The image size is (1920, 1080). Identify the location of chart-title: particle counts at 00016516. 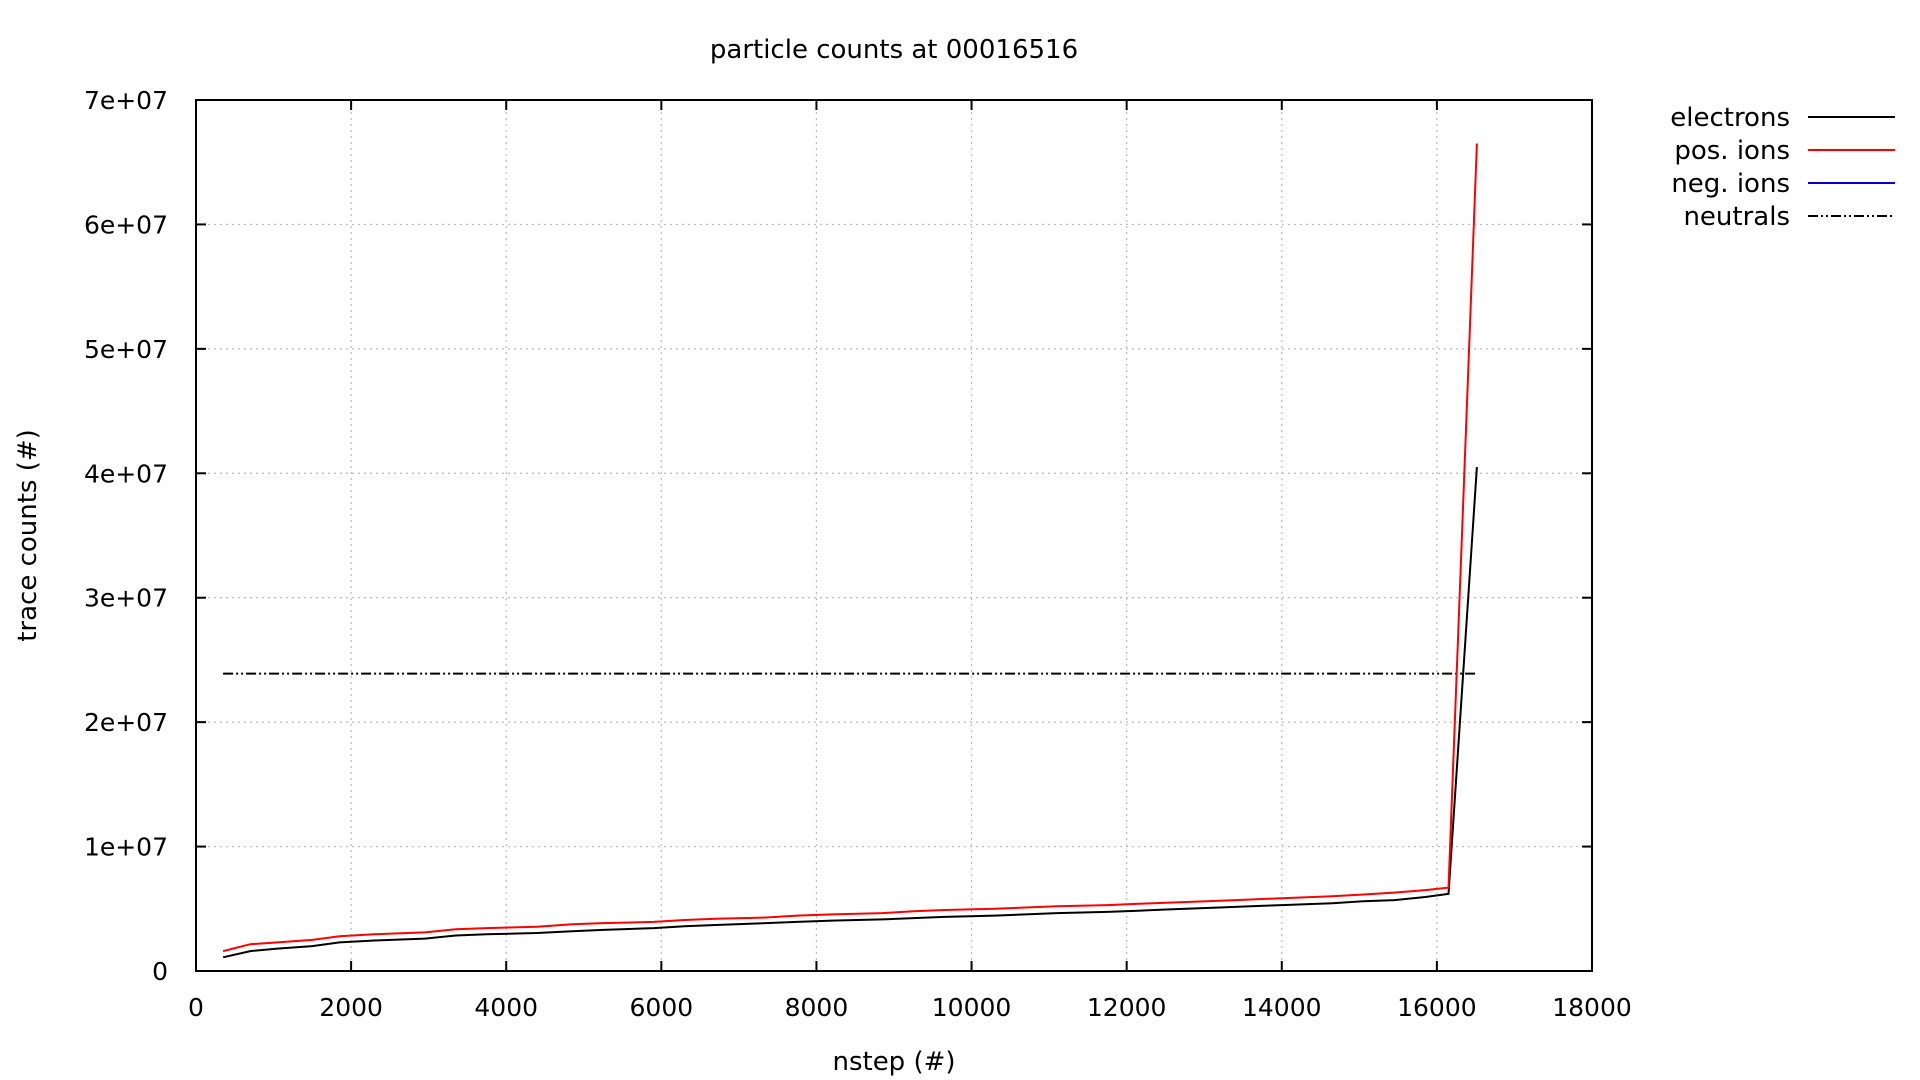
(894, 50).